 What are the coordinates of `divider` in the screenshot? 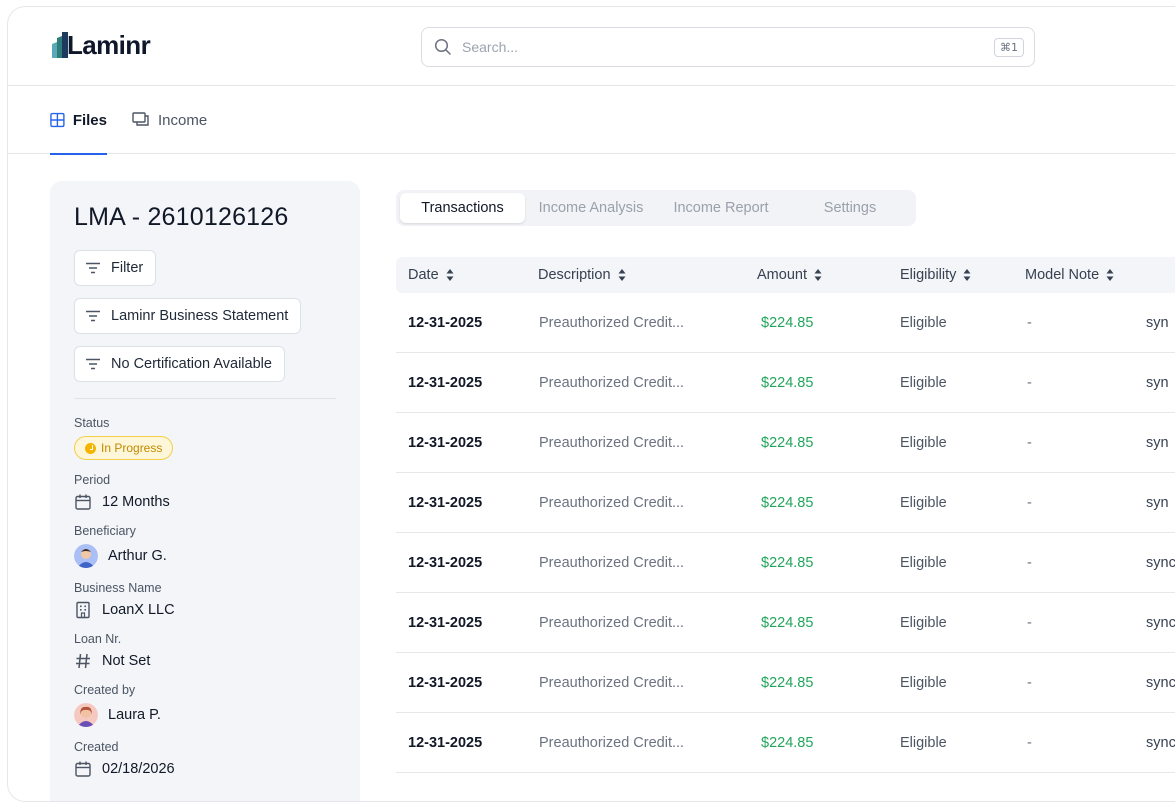 It's located at (205, 398).